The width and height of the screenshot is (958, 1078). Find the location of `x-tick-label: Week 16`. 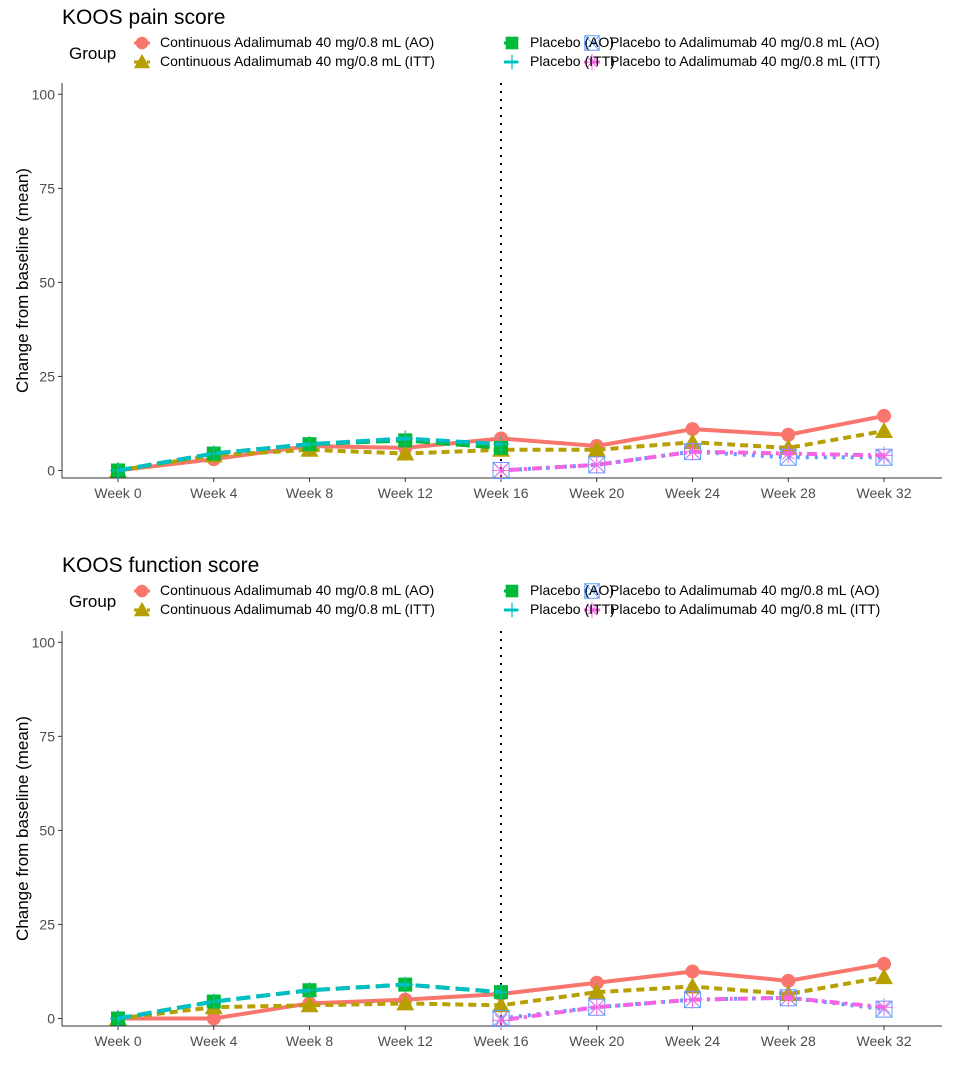

x-tick-label: Week 16 is located at coordinates (501, 1041).